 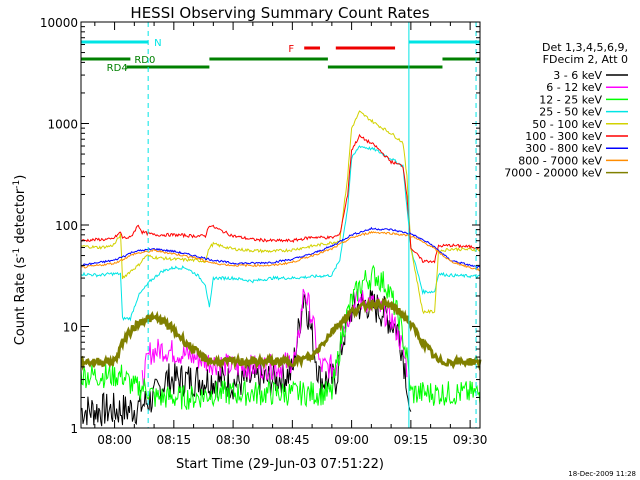 I want to click on legend-label: 50 - 100 keV, so click(x=567, y=124).